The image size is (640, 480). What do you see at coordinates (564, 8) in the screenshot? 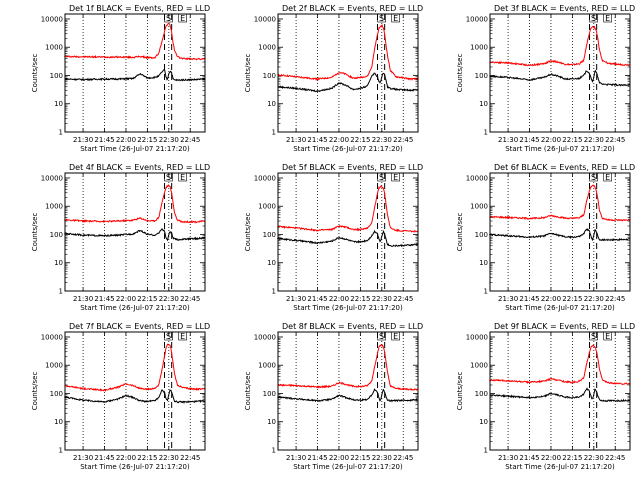
I see `panel-title: Det 3f BLACK = Events, RED = LLD` at bounding box center [564, 8].